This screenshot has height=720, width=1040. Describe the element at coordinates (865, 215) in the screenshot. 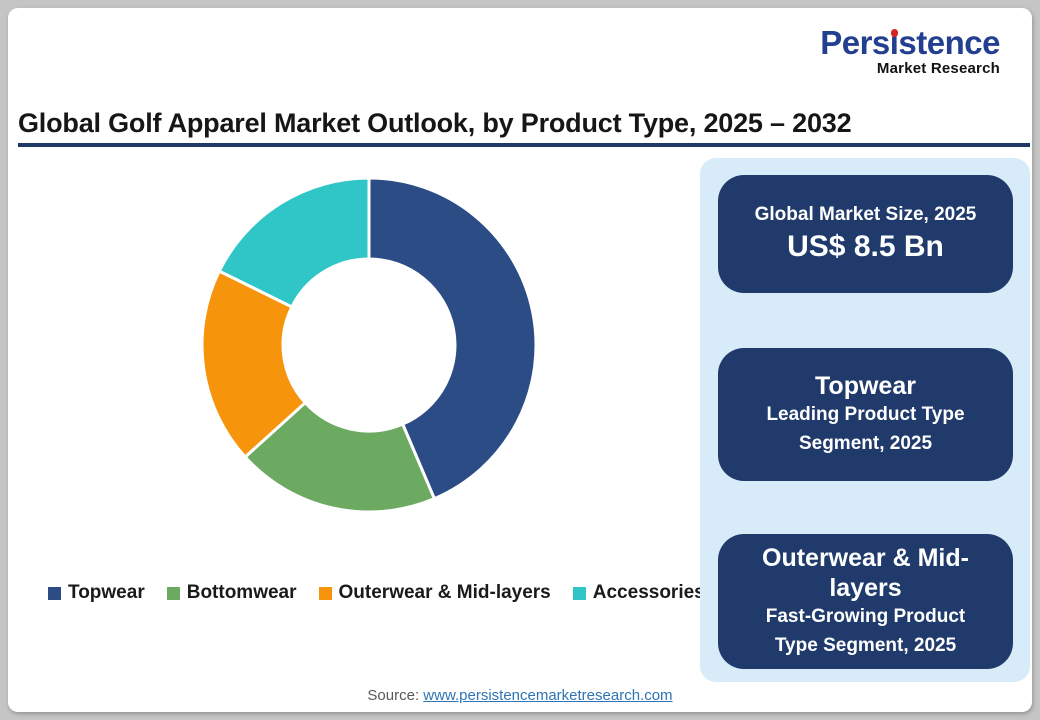

I see `market-size-title: Global Market Size, 2025` at that location.